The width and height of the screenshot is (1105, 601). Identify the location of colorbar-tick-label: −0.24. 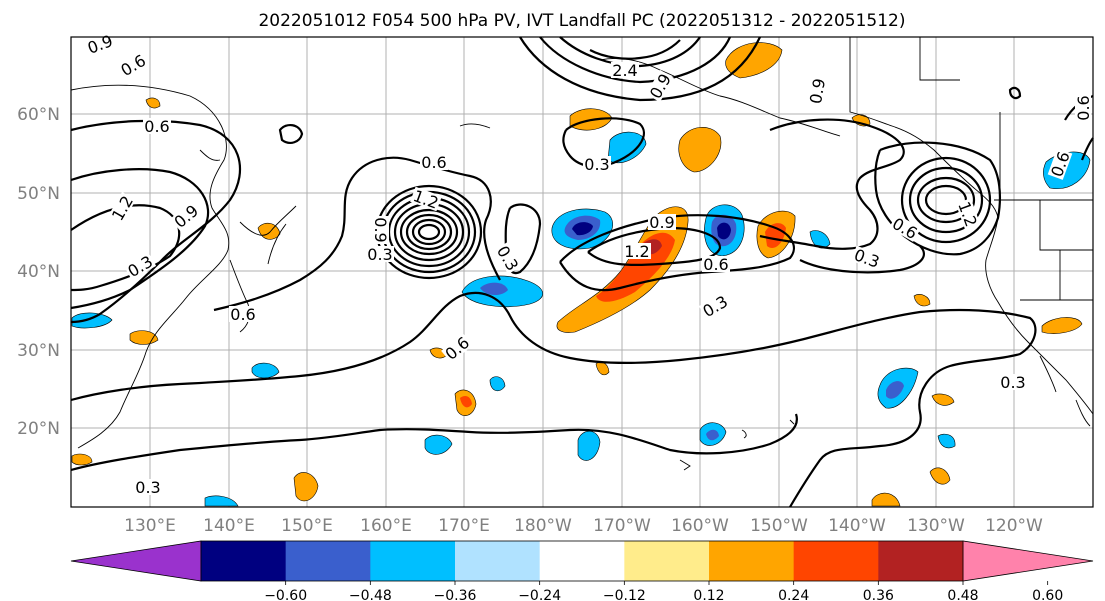
(539, 594).